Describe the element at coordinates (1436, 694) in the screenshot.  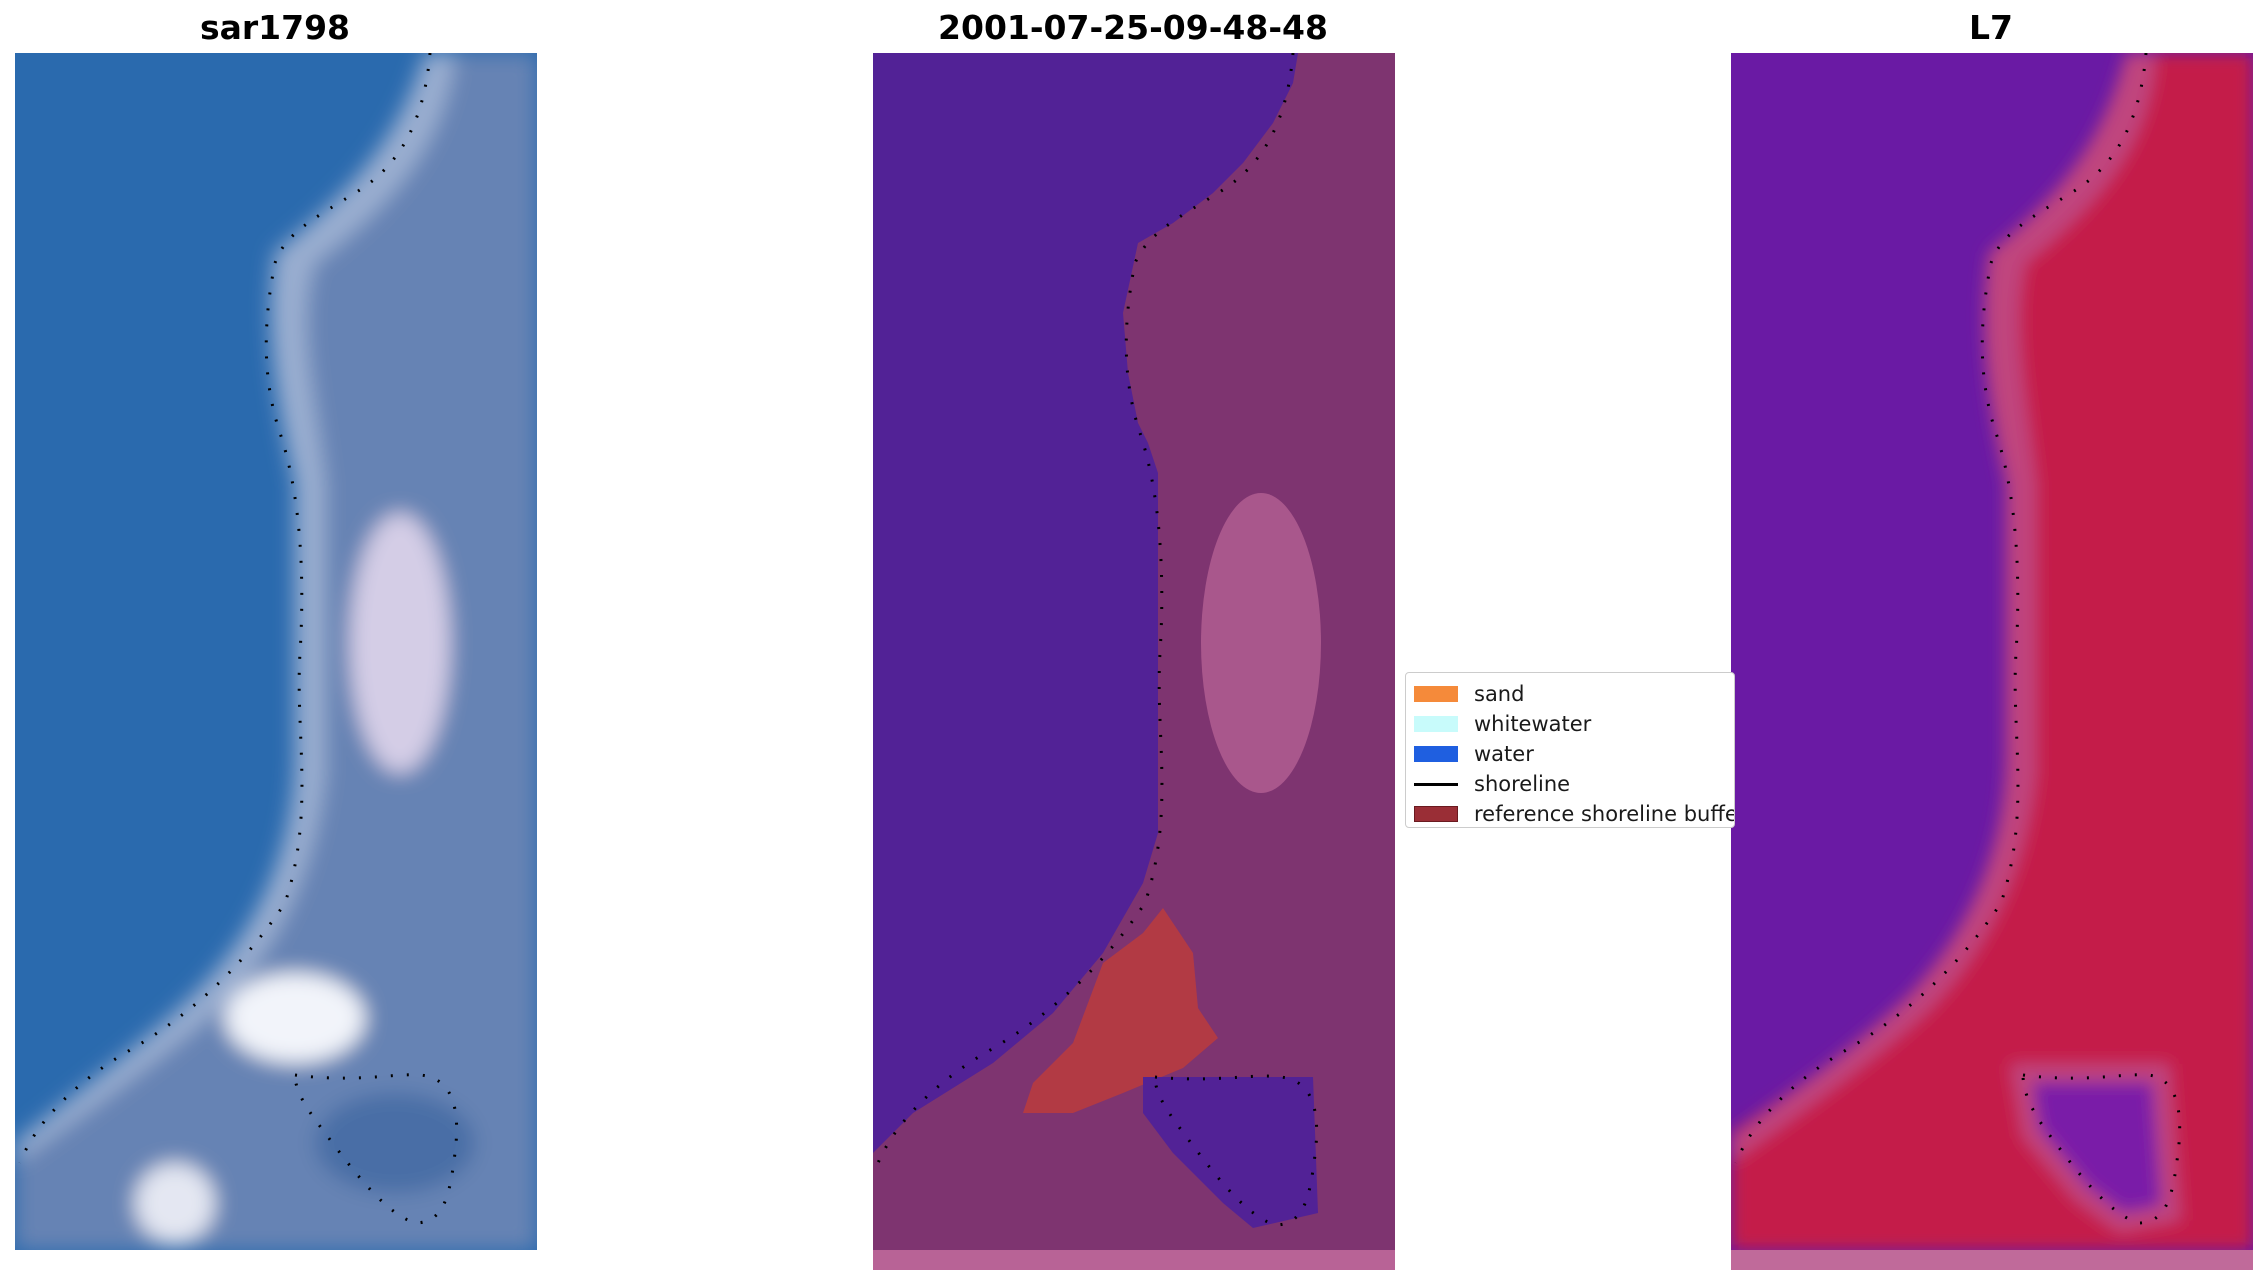
I see `legend-swatch-sand` at that location.